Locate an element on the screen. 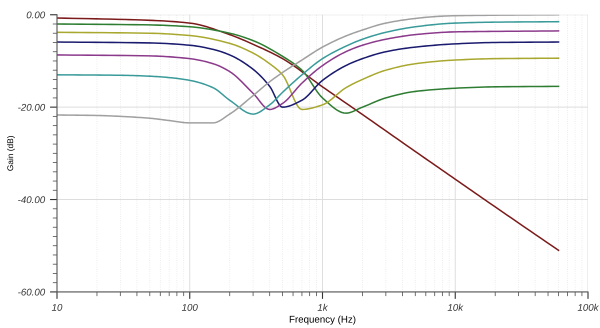 This screenshot has width=600, height=328. x-tick-label: 10k is located at coordinates (456, 307).